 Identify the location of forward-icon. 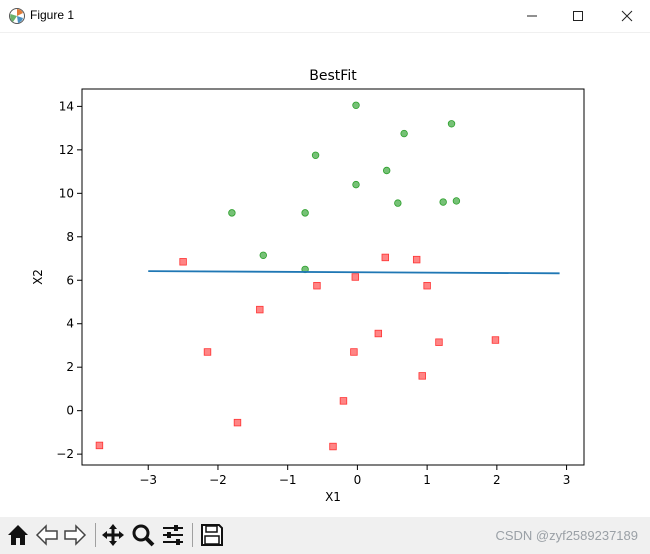
(75, 535).